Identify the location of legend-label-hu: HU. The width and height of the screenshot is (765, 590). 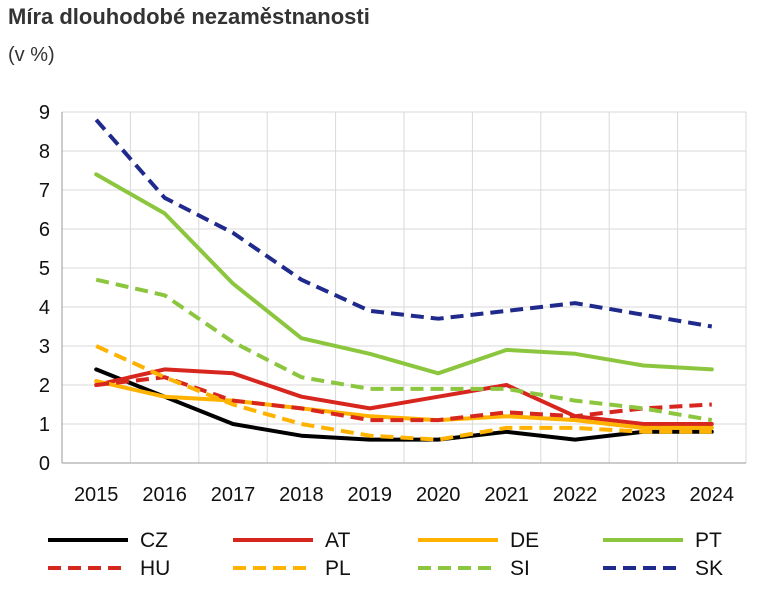
(155, 568).